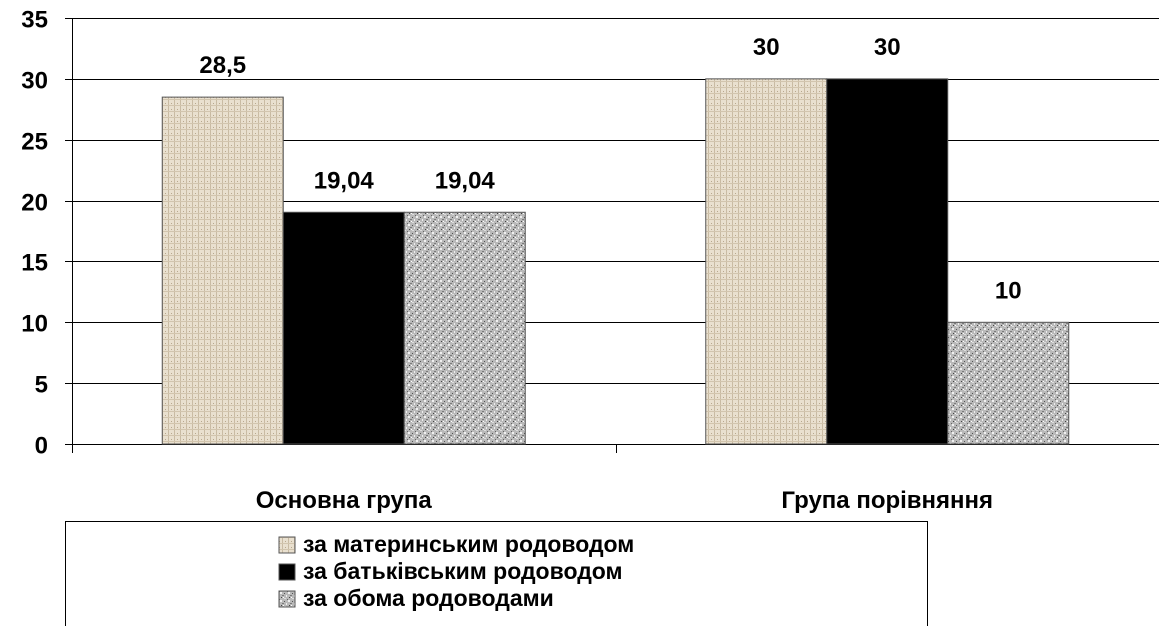 The image size is (1159, 626). I want to click on legend-label: за обома родоводами, so click(428, 598).